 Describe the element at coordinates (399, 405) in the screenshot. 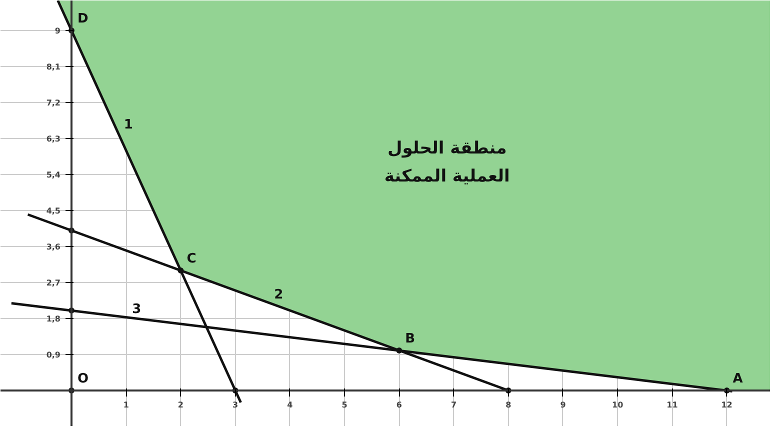

I see `x-tick-label: 6` at that location.